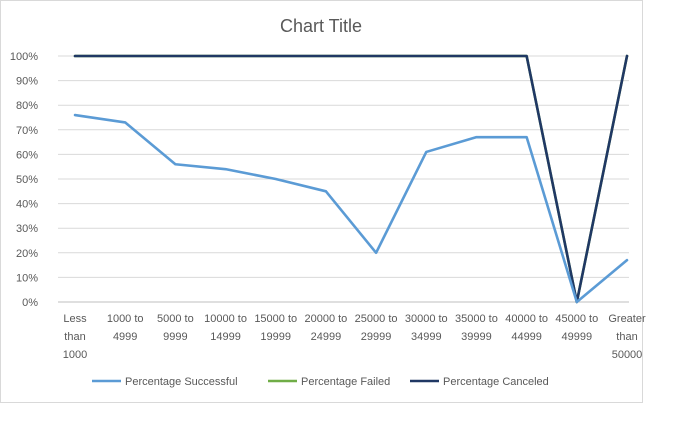 The width and height of the screenshot is (691, 438). Describe the element at coordinates (526, 319) in the screenshot. I see `x-tick-label-line: 40000 to` at that location.